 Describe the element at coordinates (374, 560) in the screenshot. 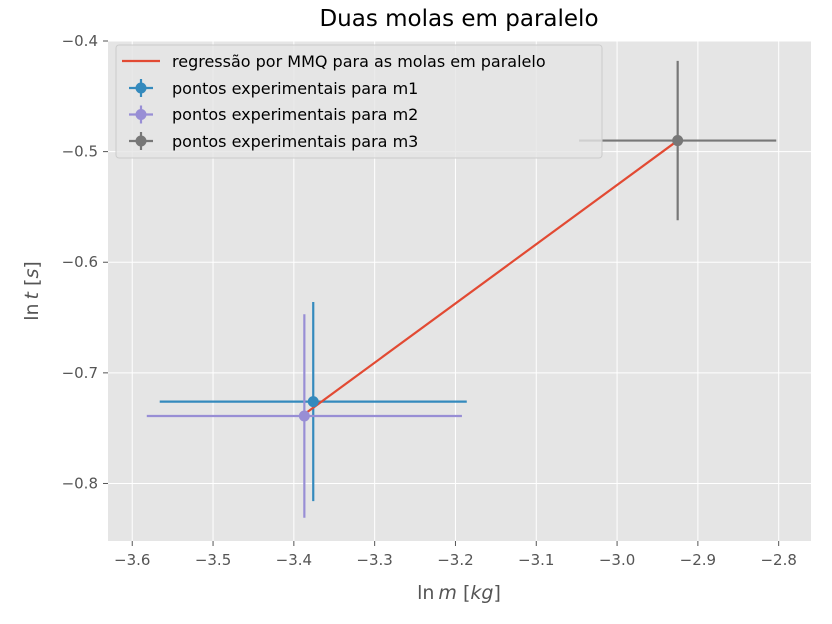

I see `x-tick-label: −3.3` at that location.